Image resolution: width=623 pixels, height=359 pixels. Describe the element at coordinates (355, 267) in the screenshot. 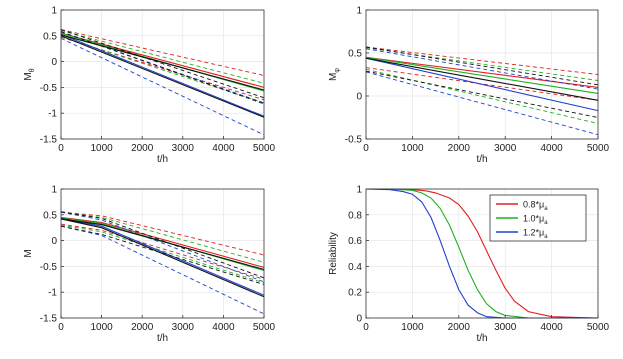

I see `y-tick-label: 0.4` at that location.